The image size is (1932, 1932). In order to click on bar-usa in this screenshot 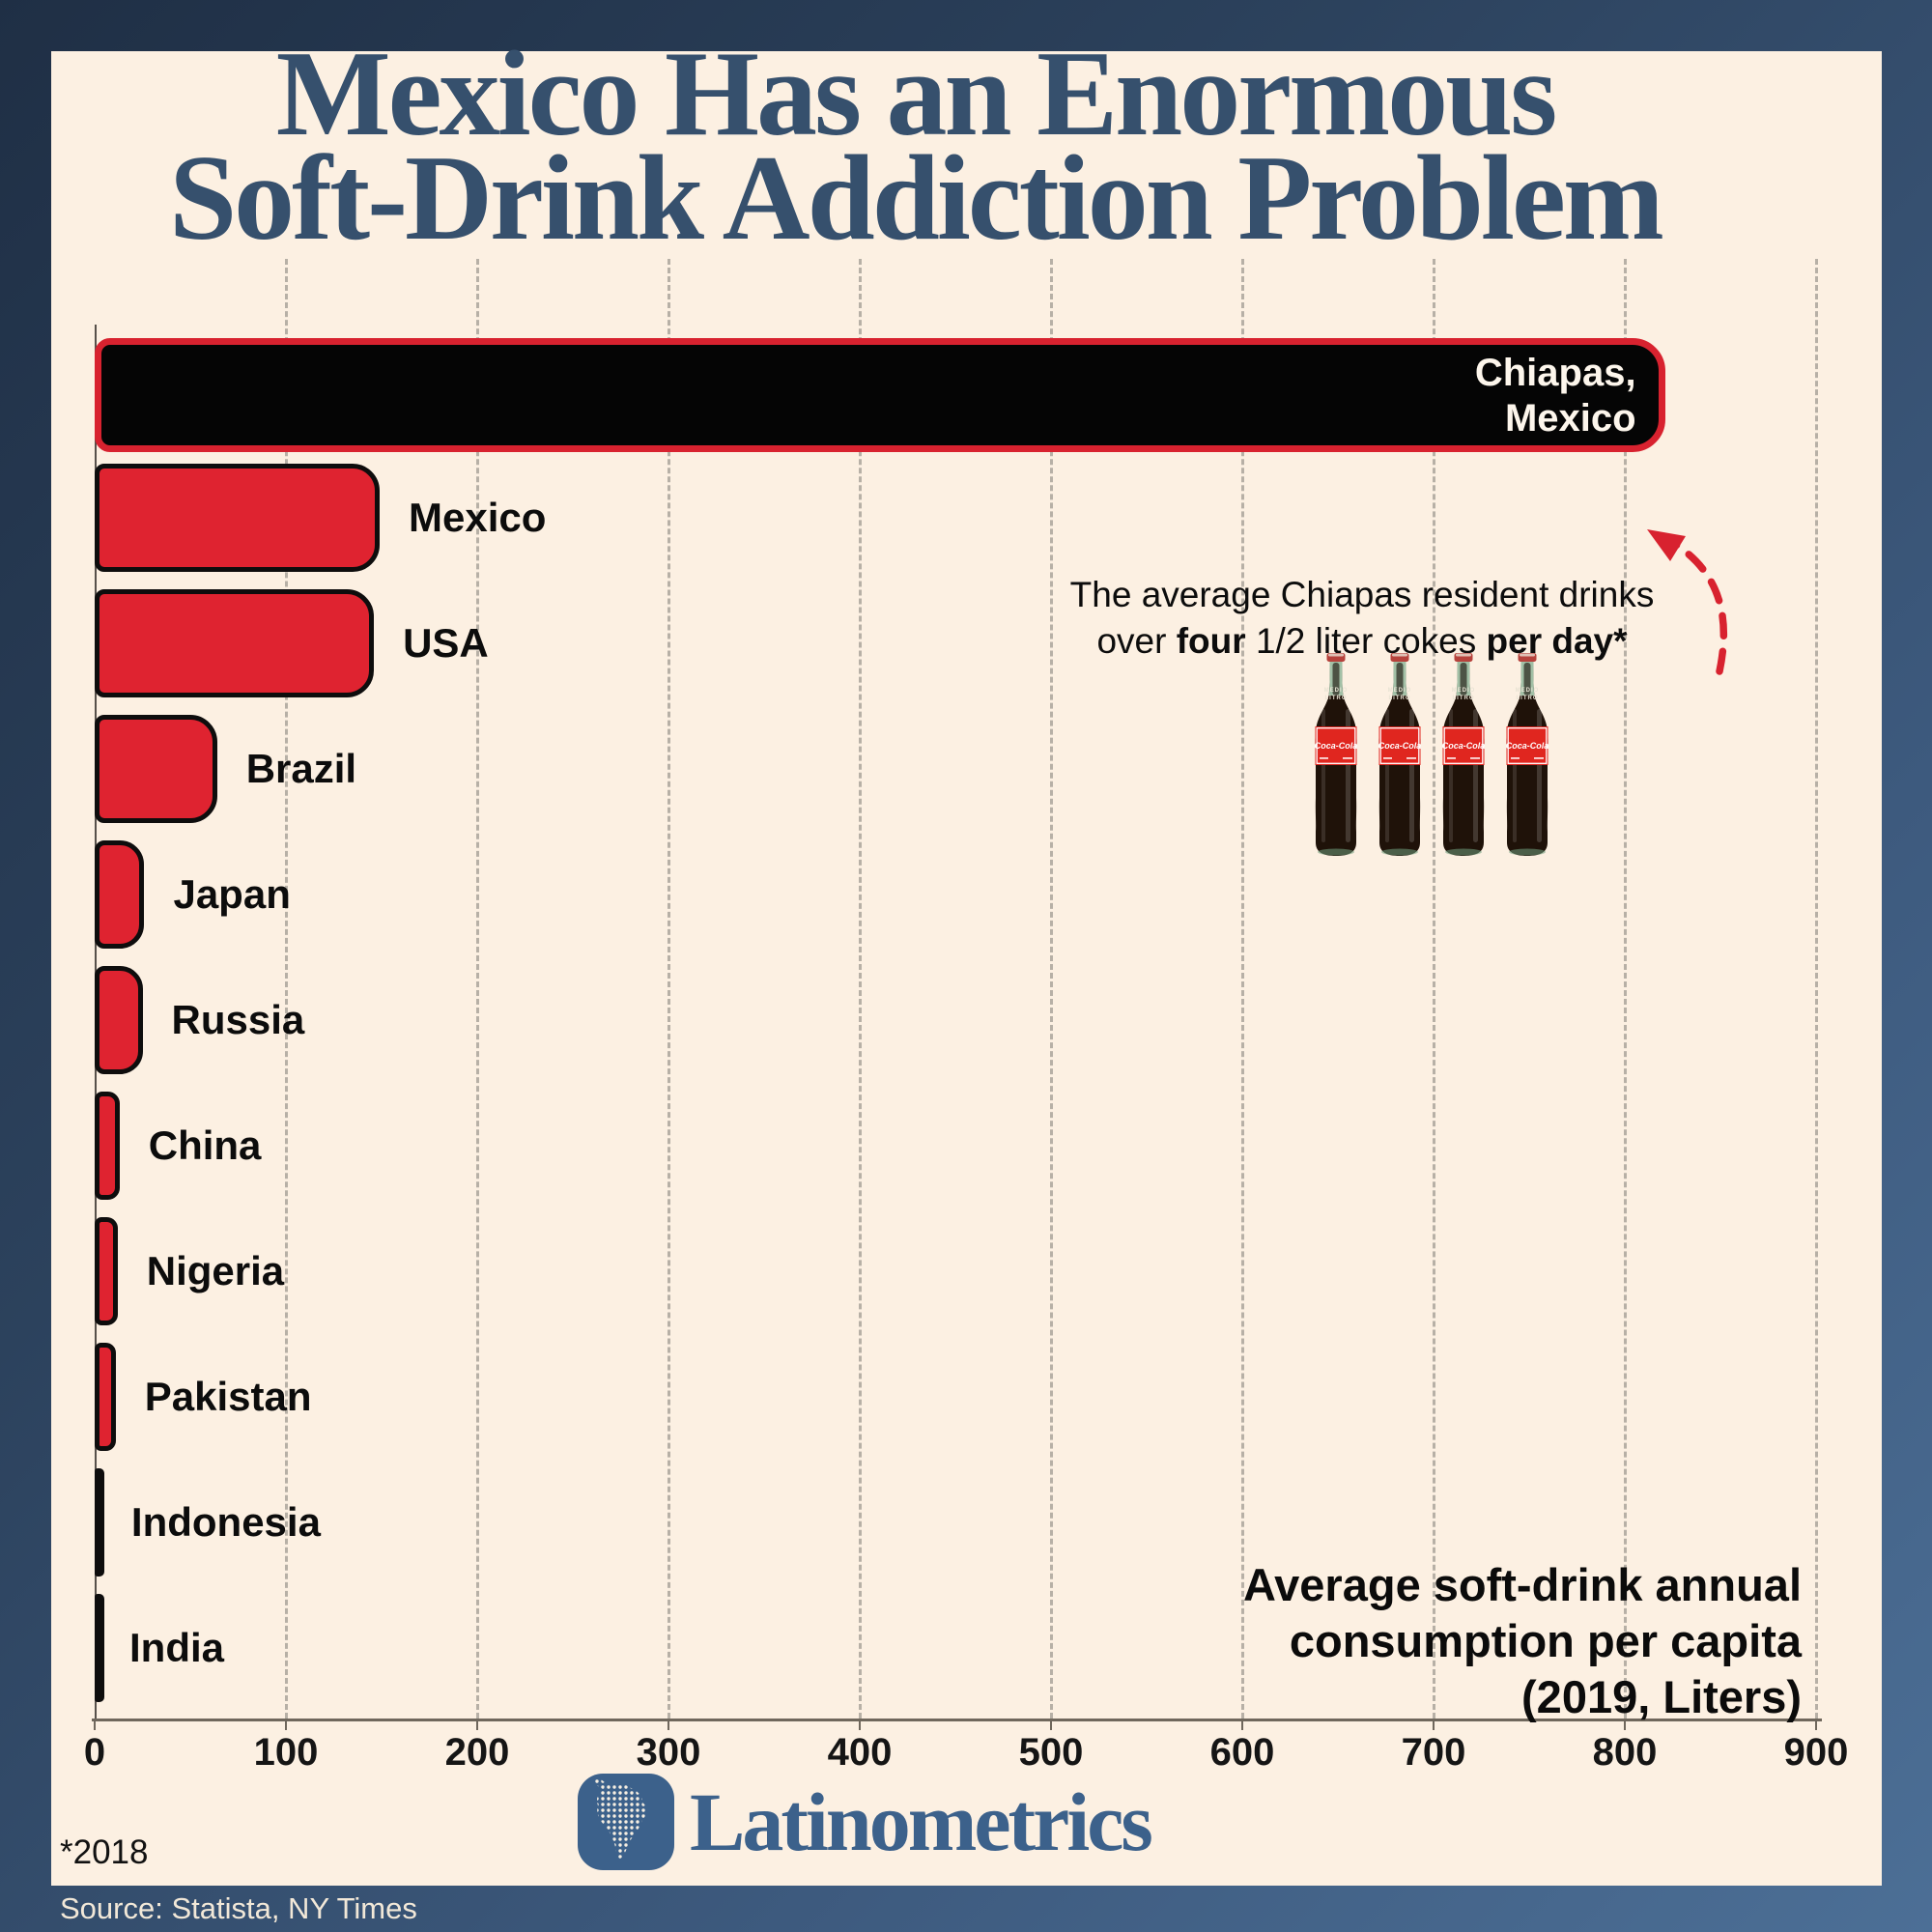, I will do `click(235, 643)`.